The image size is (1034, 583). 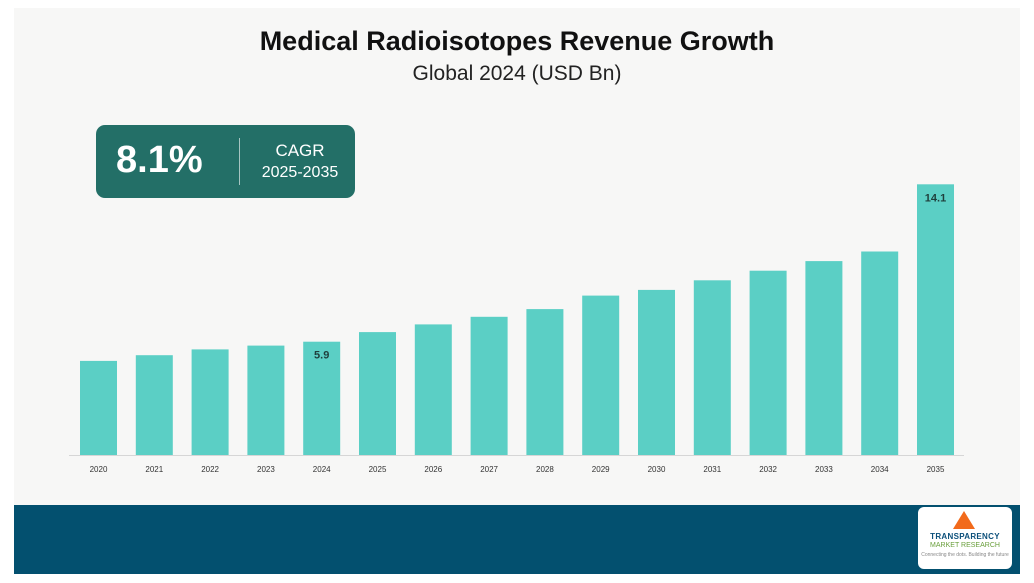 What do you see at coordinates (159, 160) in the screenshot?
I see `cagr-value: 8.1%` at bounding box center [159, 160].